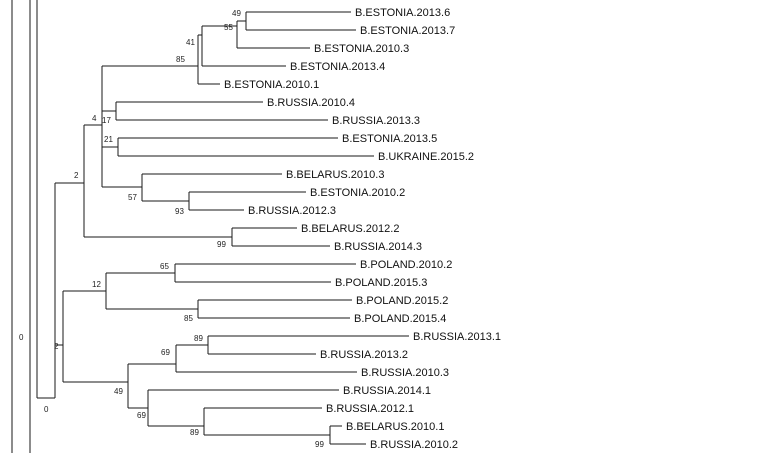  What do you see at coordinates (190, 42) in the screenshot?
I see `support-value: 41` at bounding box center [190, 42].